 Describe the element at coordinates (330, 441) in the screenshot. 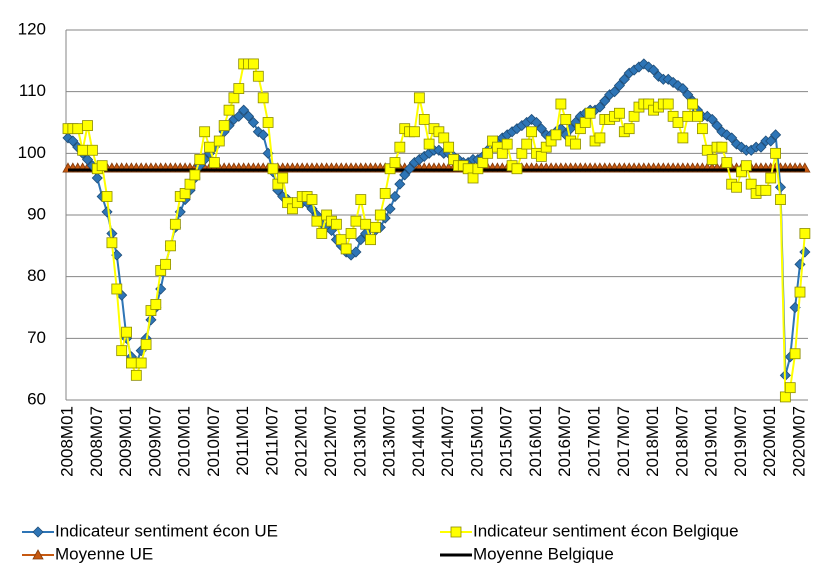

I see `x-tick-label: 2012M07` at that location.